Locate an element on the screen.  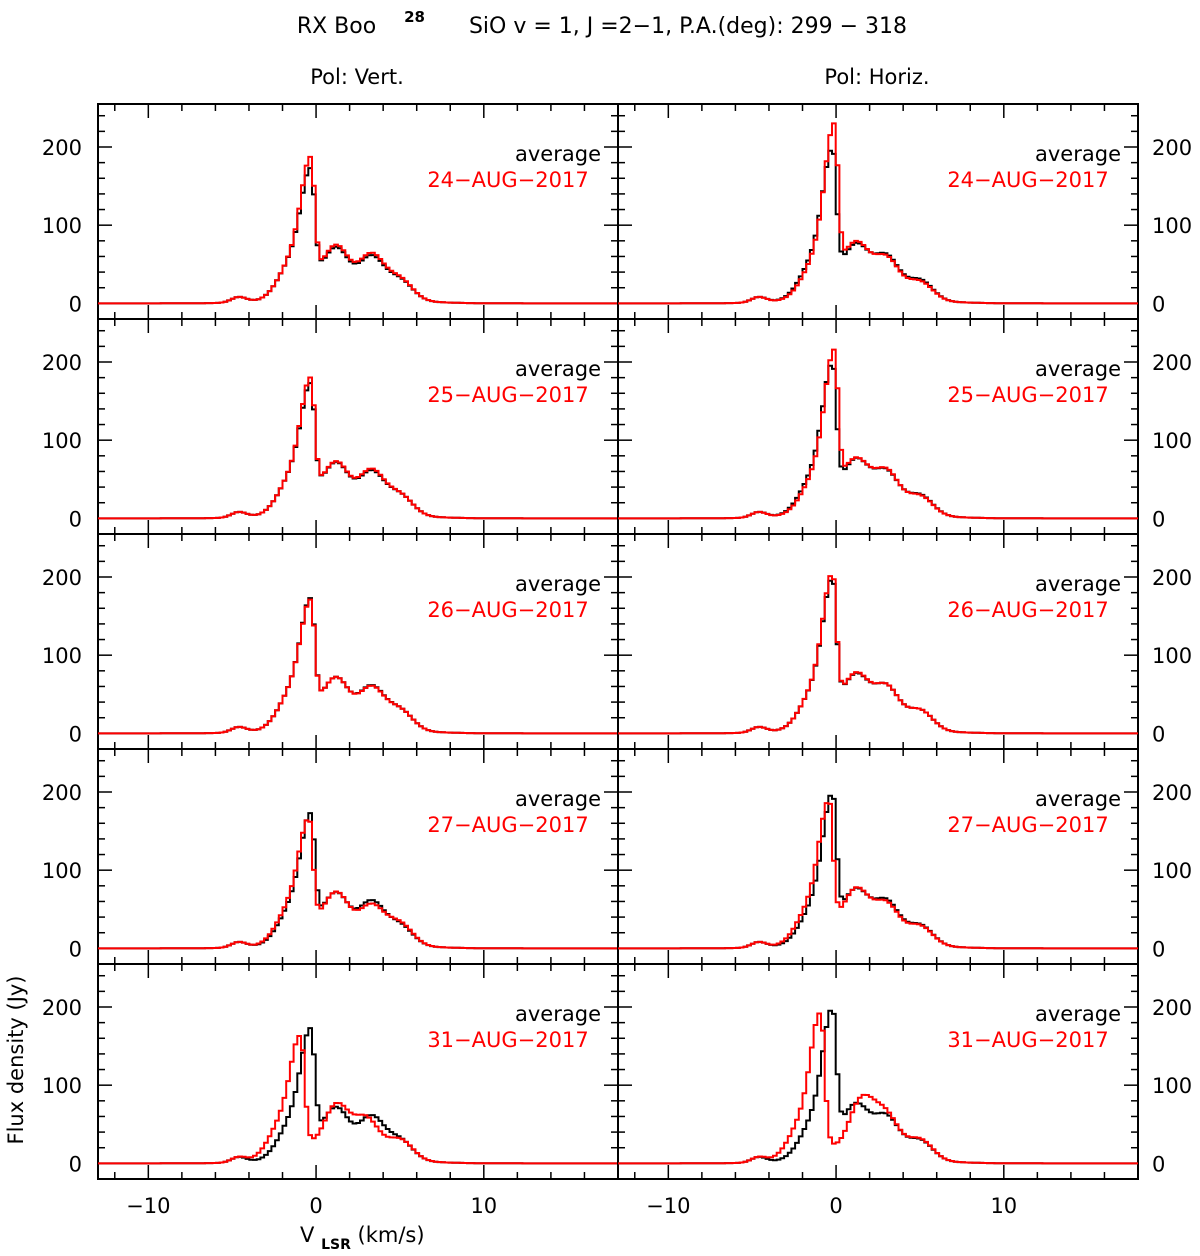
x-axis-label-sub: LSR is located at coordinates (336, 1245).